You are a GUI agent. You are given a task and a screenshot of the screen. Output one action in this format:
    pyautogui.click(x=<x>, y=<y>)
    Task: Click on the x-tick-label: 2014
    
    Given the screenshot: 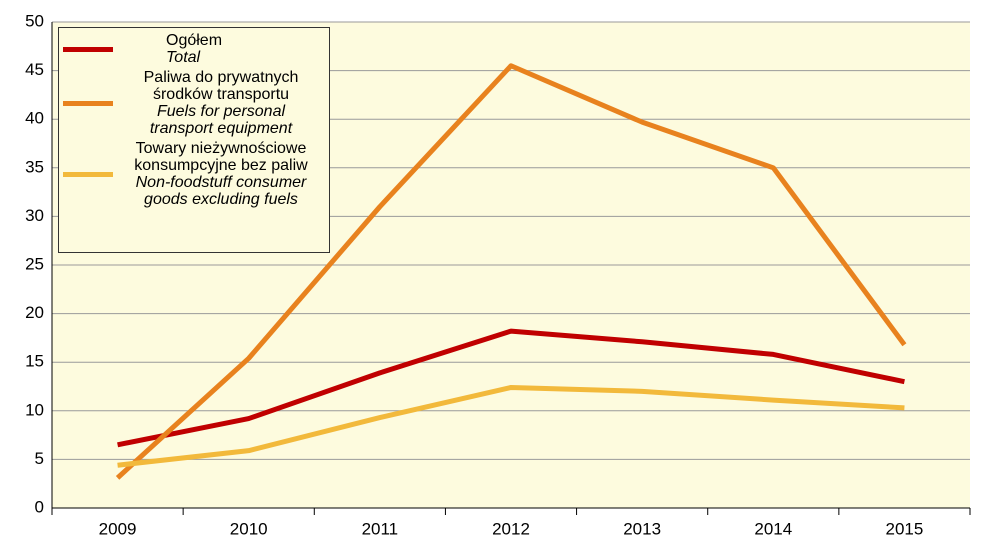 What is the action you would take?
    pyautogui.click(x=773, y=528)
    